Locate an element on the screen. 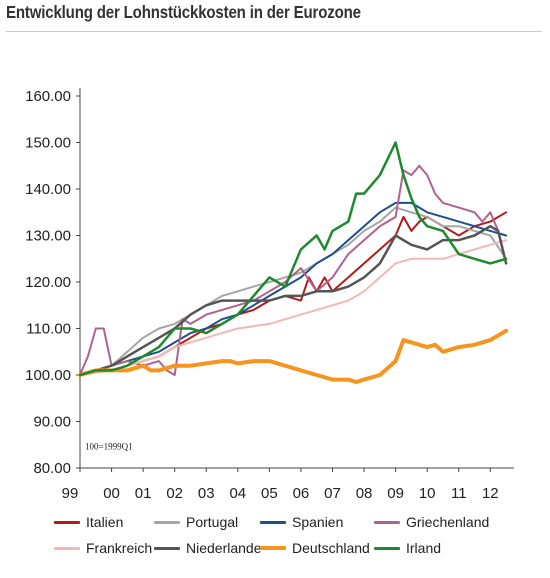 This screenshot has width=550, height=578. x-tick-label: 11 is located at coordinates (459, 493).